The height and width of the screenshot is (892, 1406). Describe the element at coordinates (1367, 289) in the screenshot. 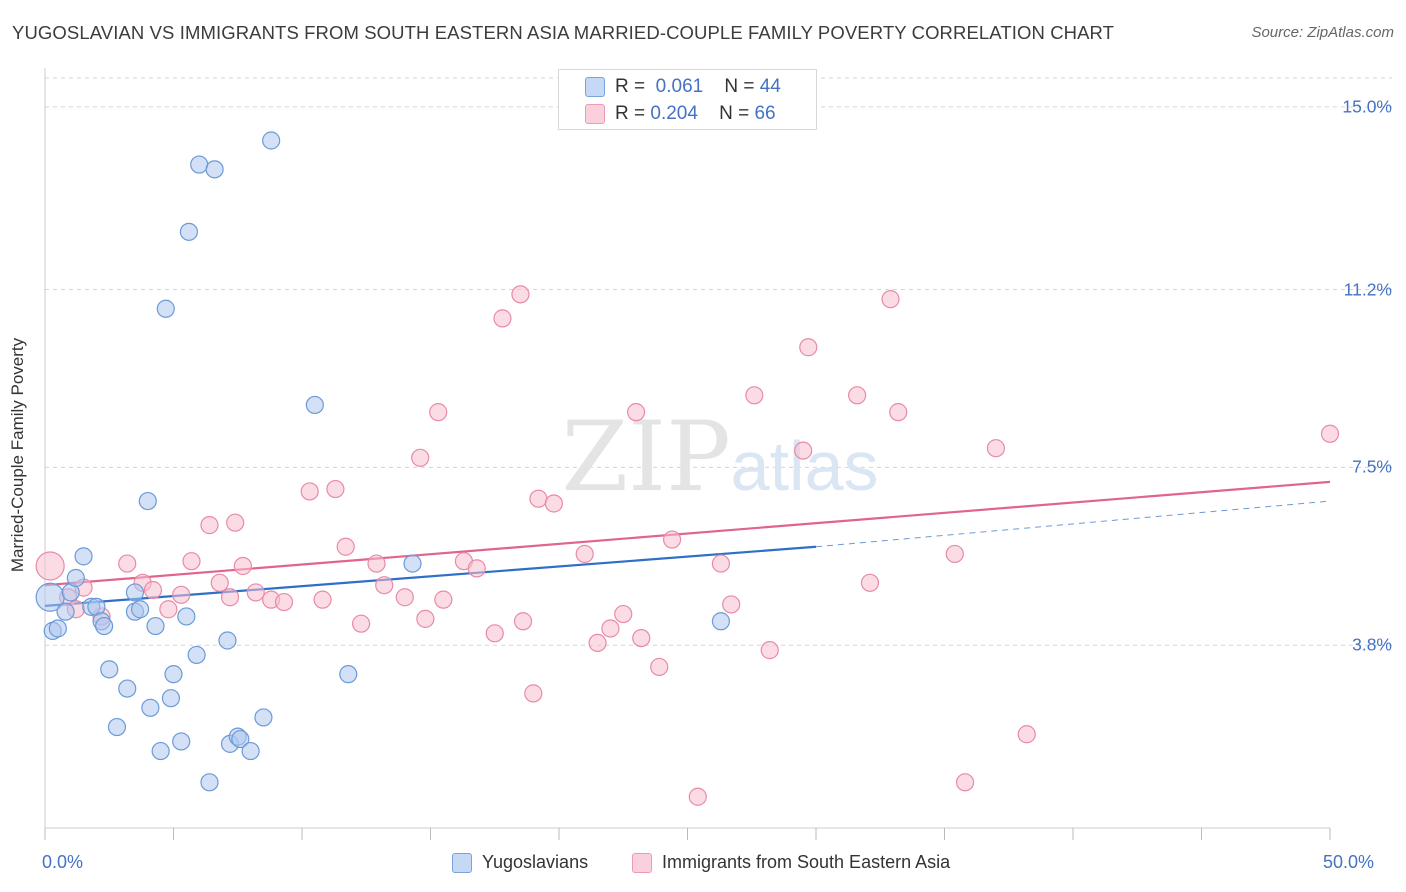

I see `y-tick-label: 11.2%` at that location.